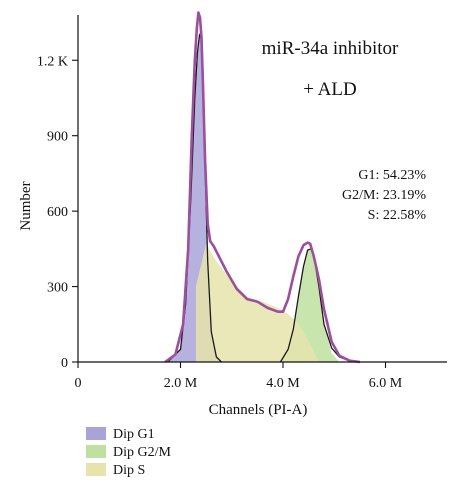  What do you see at coordinates (96, 469) in the screenshot?
I see `dip-s-legend-swatch` at bounding box center [96, 469].